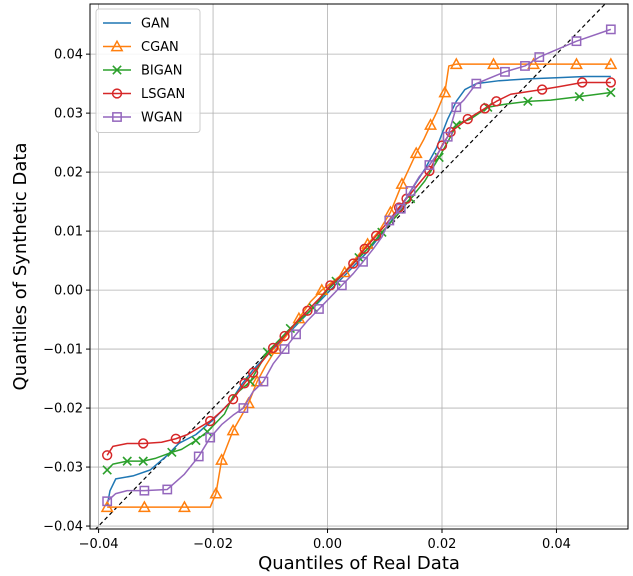  I want to click on legend-marker-bigan, so click(117, 70).